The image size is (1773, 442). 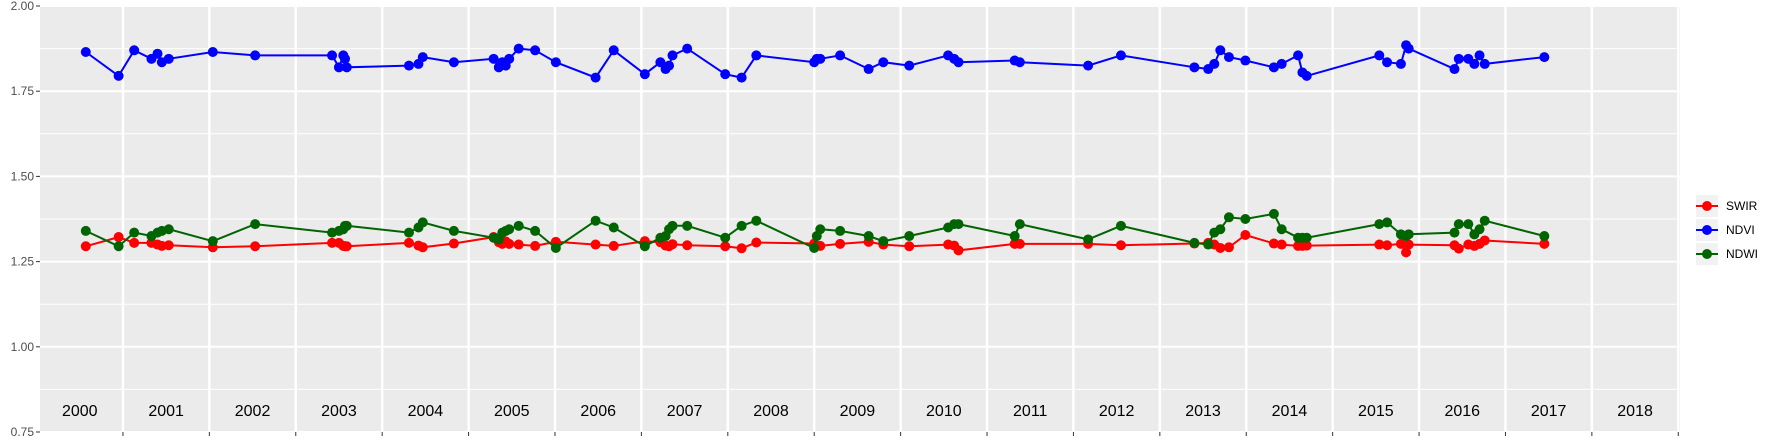 I want to click on year-label: 2010, so click(x=944, y=411).